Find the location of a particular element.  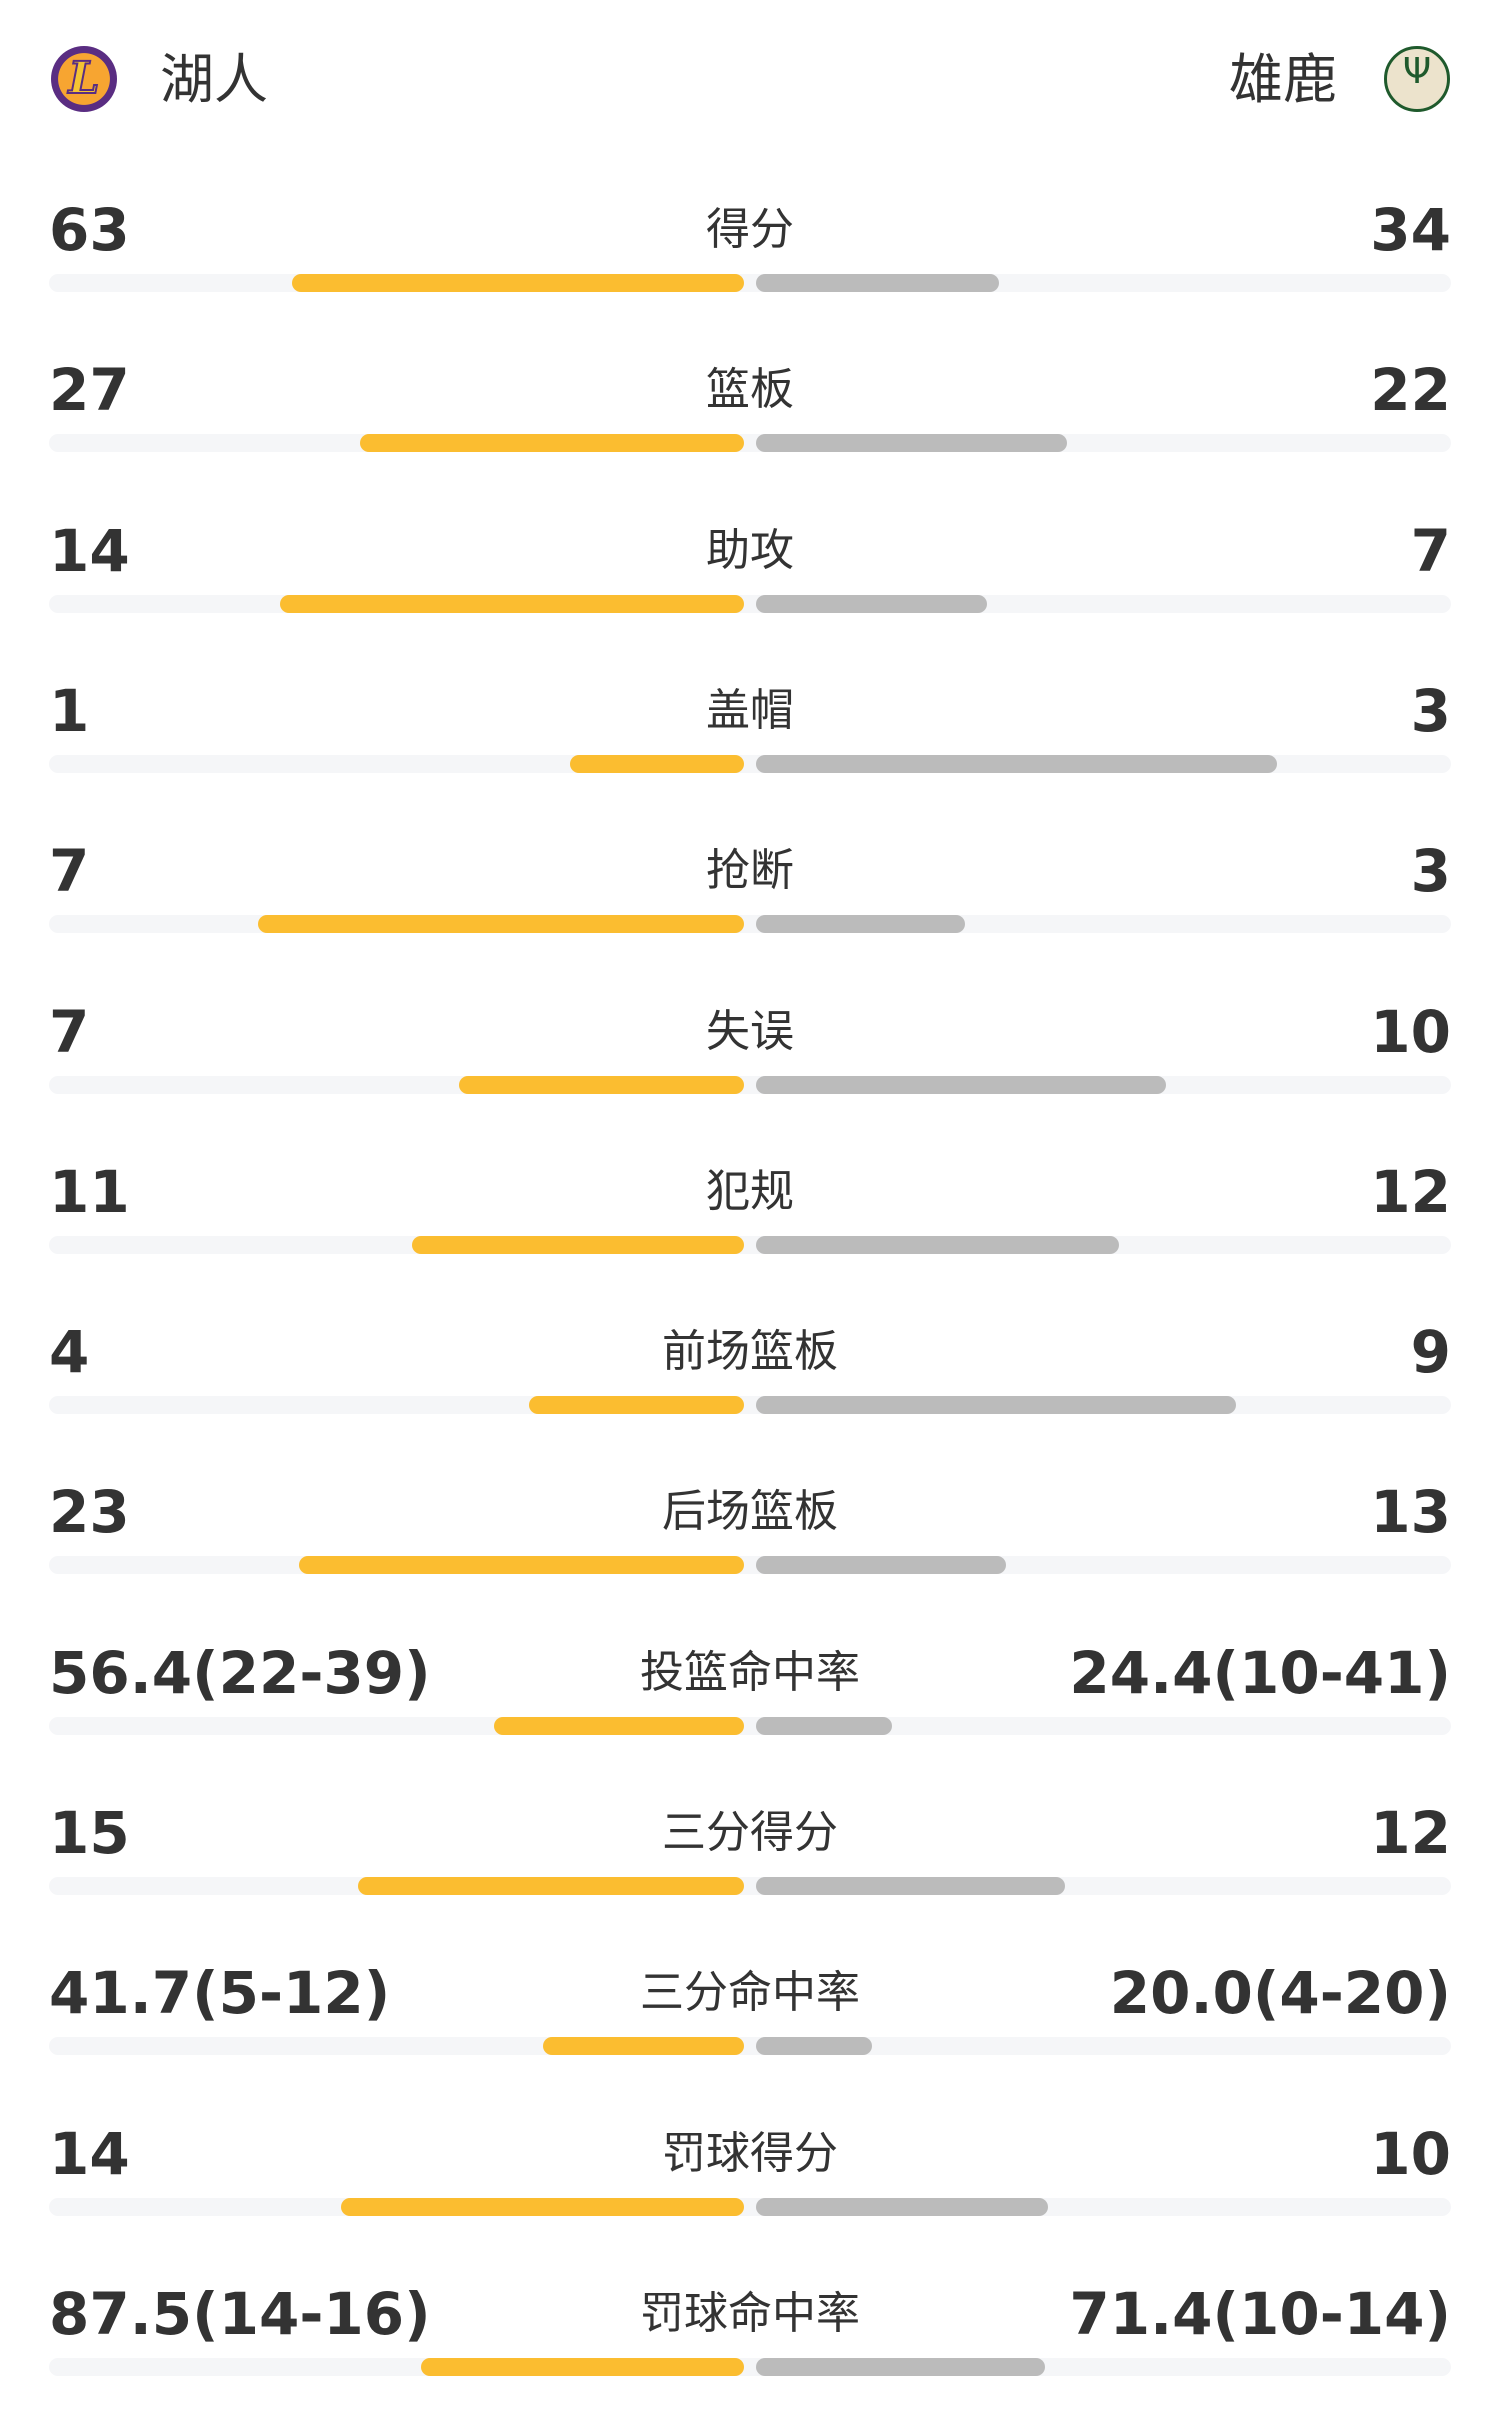

stat-row: 1 盖帽 3 is located at coordinates (750, 741).